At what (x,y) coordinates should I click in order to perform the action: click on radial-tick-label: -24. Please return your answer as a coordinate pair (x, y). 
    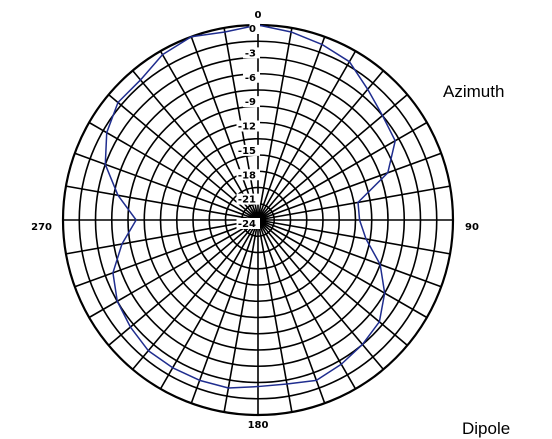
    Looking at the image, I should click on (247, 224).